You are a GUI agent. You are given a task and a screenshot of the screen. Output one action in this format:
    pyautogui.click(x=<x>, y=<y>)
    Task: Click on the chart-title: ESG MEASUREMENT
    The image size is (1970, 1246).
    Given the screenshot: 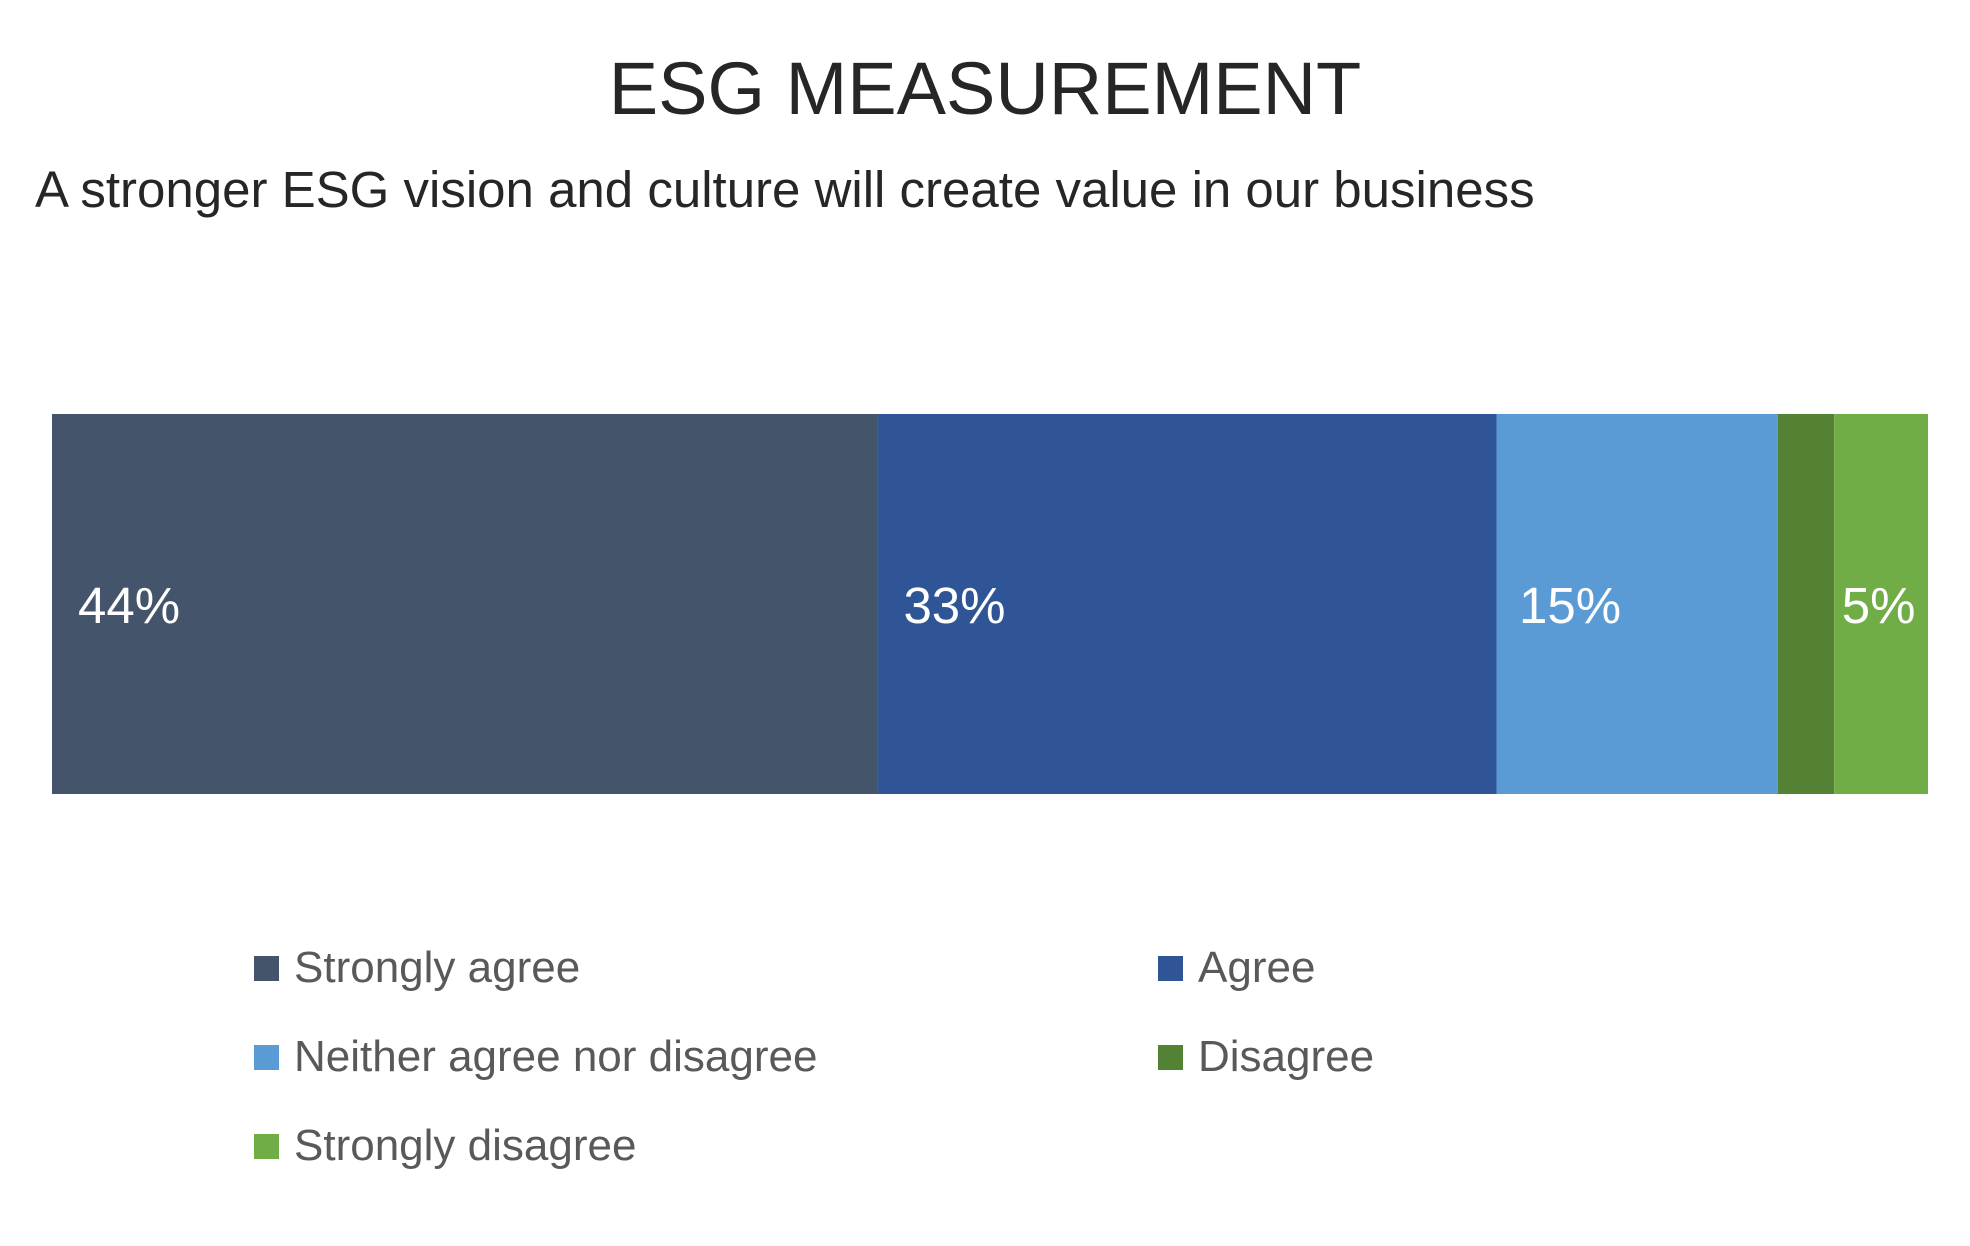 What is the action you would take?
    pyautogui.click(x=985, y=88)
    